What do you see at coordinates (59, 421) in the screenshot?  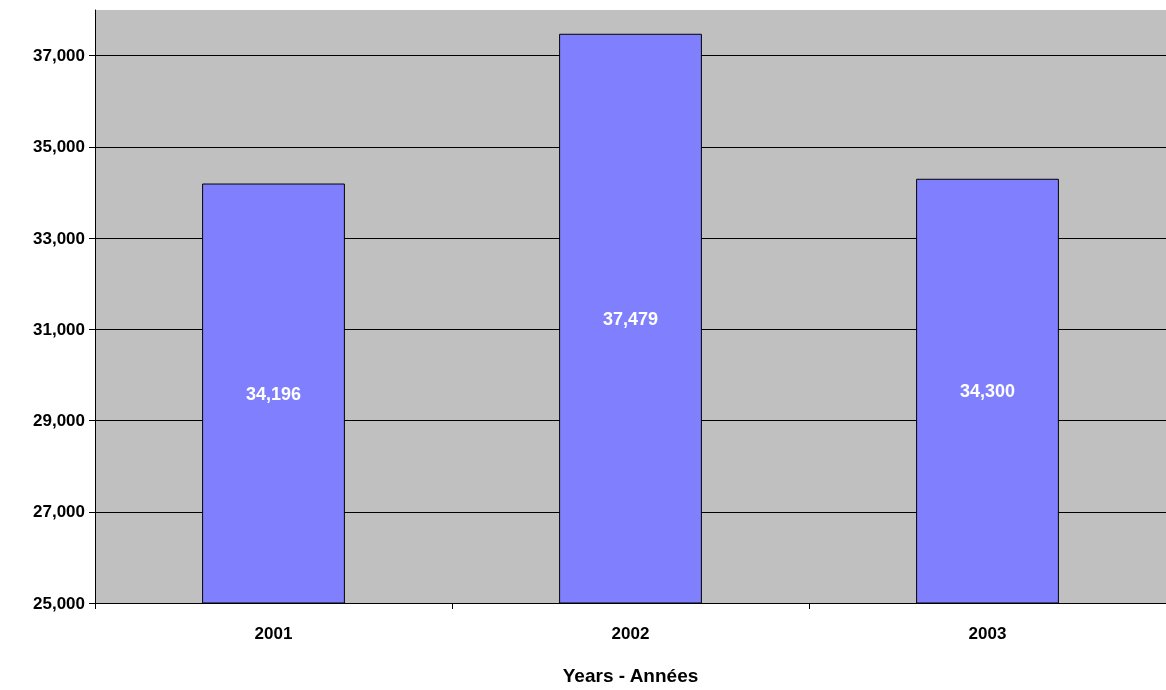 I see `y-tick-label: 29,000` at bounding box center [59, 421].